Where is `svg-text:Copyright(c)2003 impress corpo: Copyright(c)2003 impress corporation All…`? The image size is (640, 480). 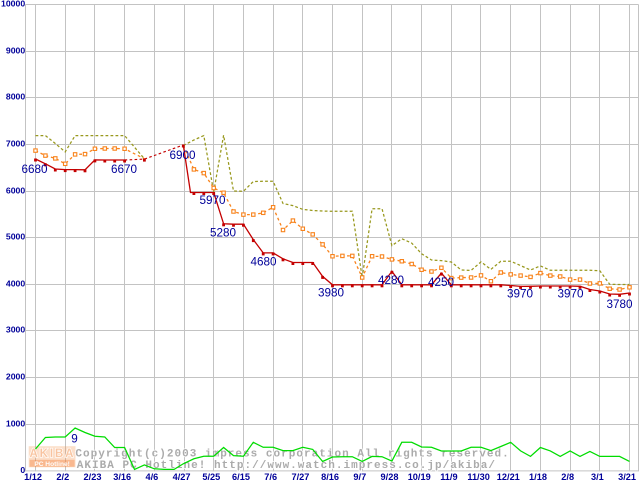
svg-text:Copyright(c)2003 impress corpo: Copyright(c)2003 impress corporation All… is located at coordinates (292, 455).